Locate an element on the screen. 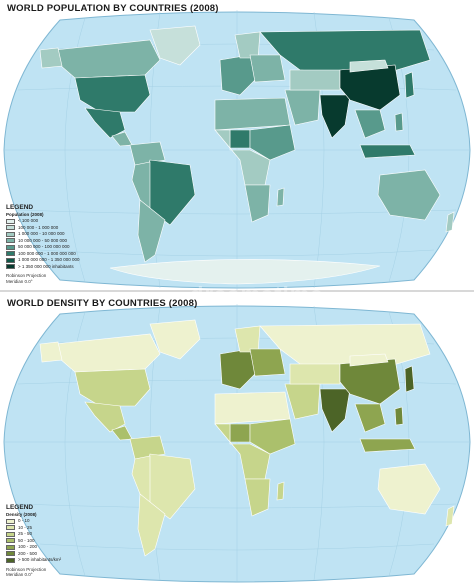 This screenshot has height=583, width=474. legend-row: 50 - 100 is located at coordinates (33, 541).